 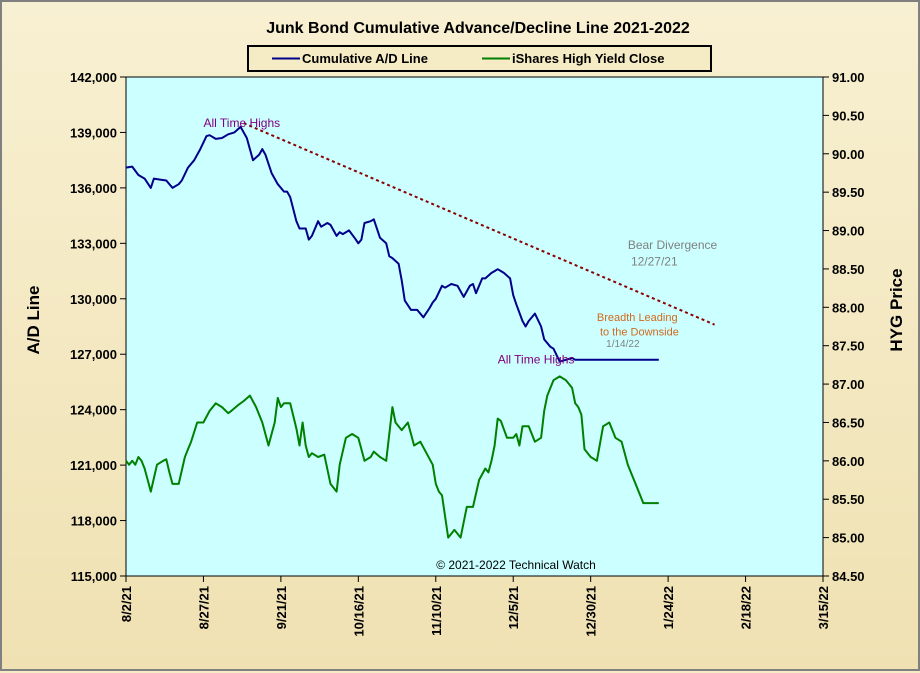 What do you see at coordinates (513, 607) in the screenshot?
I see `x-tick-label: 12/5/21` at bounding box center [513, 607].